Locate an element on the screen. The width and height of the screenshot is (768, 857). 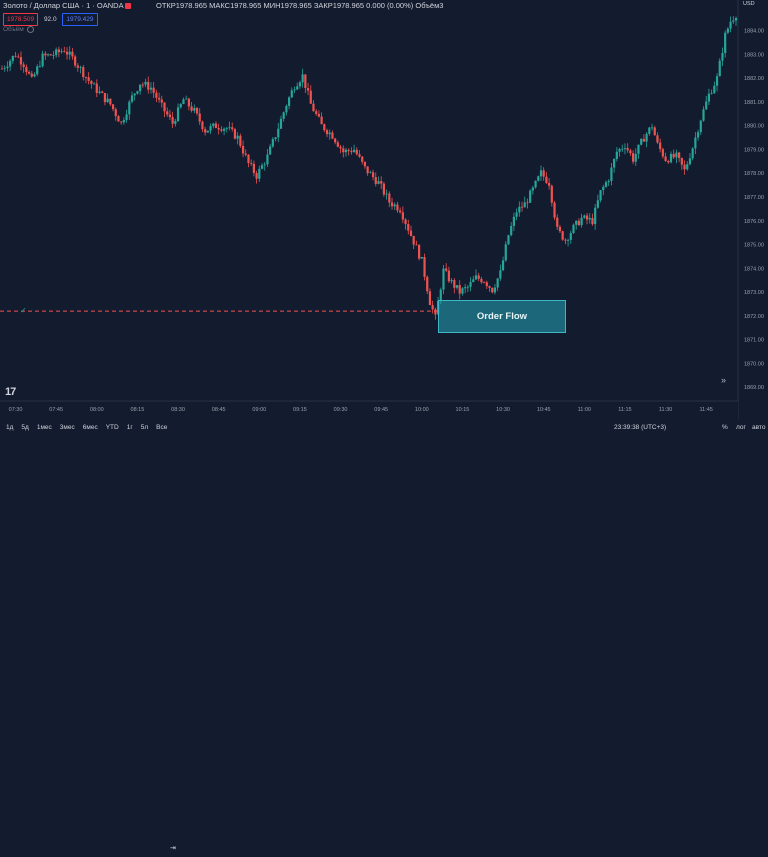
order-flow-label: Order Flow is located at coordinates (502, 316).